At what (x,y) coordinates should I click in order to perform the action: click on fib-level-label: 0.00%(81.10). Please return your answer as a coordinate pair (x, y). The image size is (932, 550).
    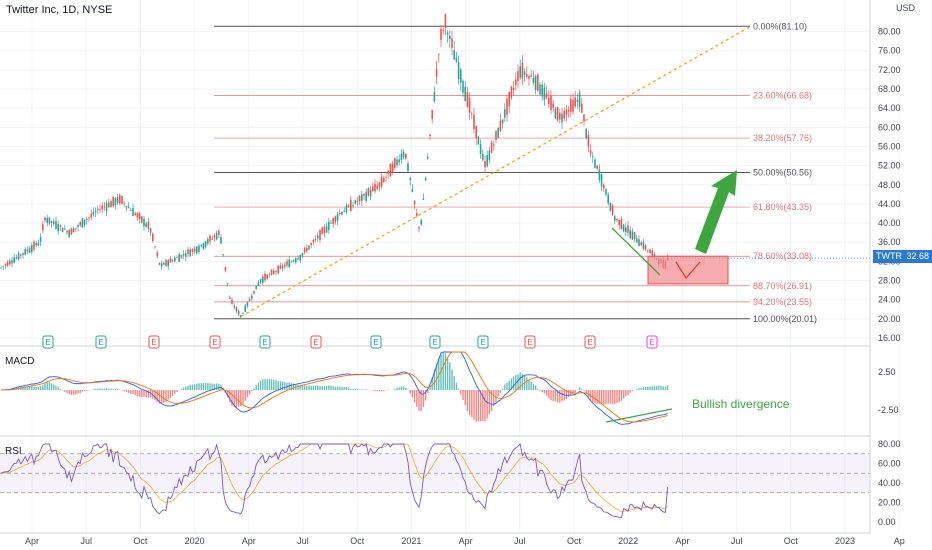
    Looking at the image, I should click on (780, 26).